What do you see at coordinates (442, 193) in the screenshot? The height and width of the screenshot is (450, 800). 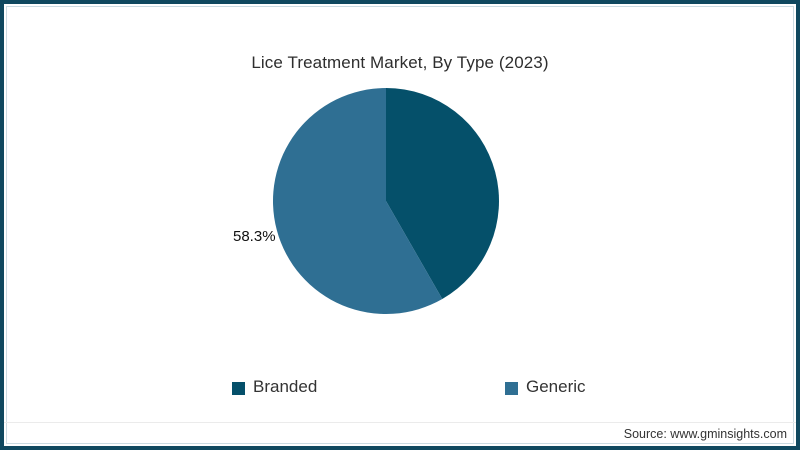 I see `pie-slice-branded` at bounding box center [442, 193].